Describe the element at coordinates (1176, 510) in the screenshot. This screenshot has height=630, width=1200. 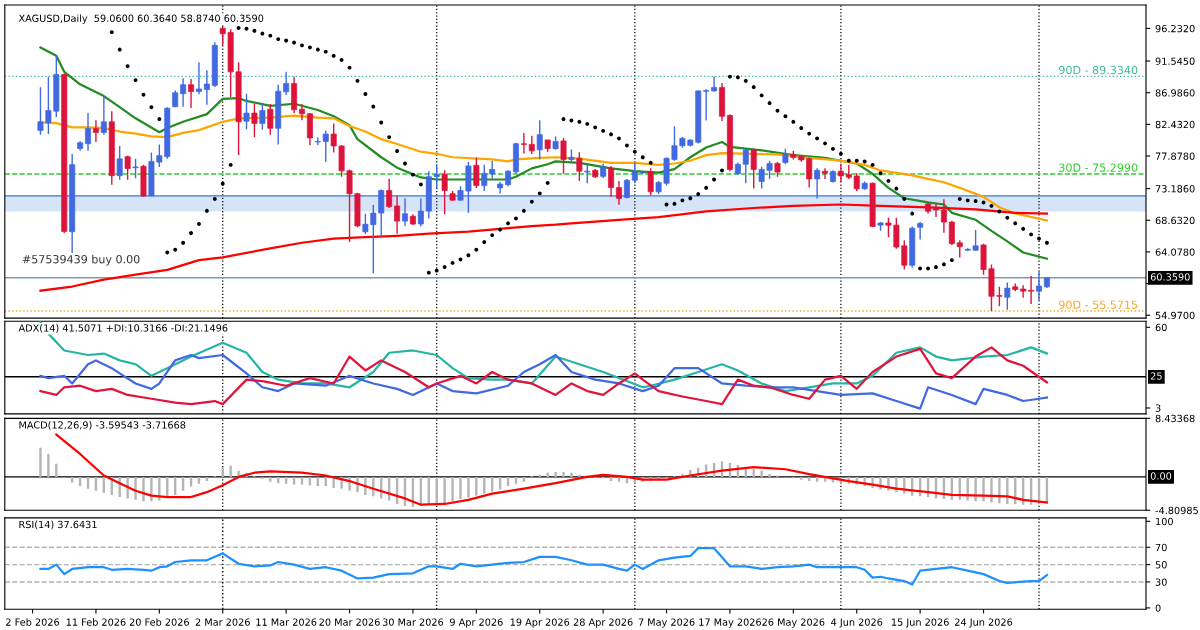
I see `y-tick-label: -4.80985` at that location.